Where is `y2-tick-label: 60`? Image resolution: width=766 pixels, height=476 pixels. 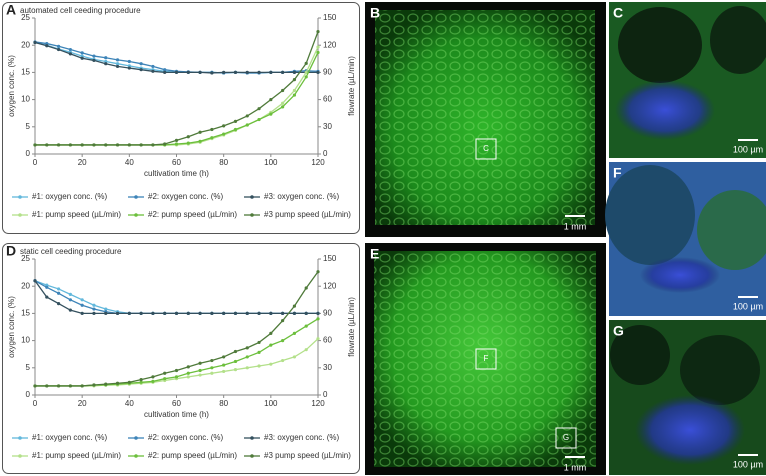
y2-tick-label: 60 is located at coordinates (327, 340).